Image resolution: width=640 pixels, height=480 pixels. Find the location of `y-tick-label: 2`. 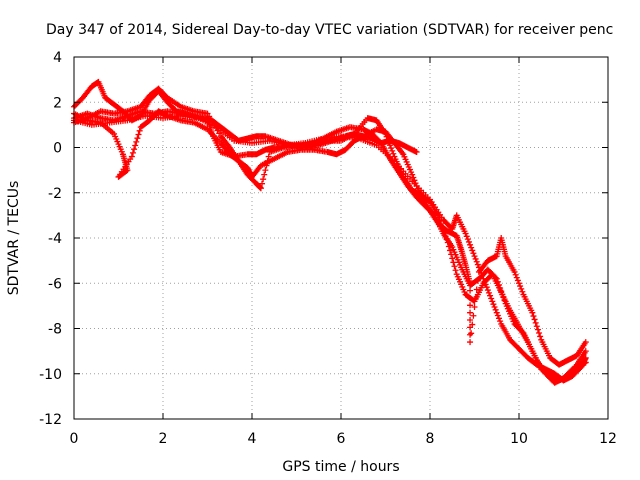

y-tick-label: 2 is located at coordinates (57, 103).